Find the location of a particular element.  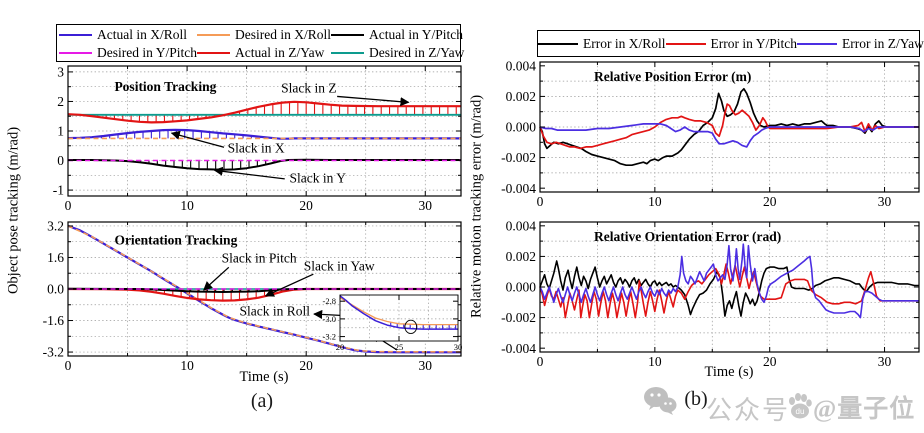

xlabel-time-a: Time (s) is located at coordinates (264, 377).